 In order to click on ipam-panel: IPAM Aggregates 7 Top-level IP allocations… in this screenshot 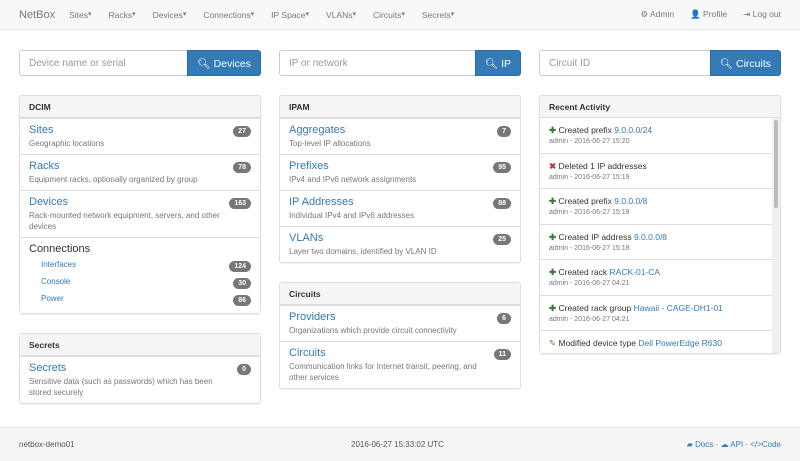, I will do `click(400, 179)`.